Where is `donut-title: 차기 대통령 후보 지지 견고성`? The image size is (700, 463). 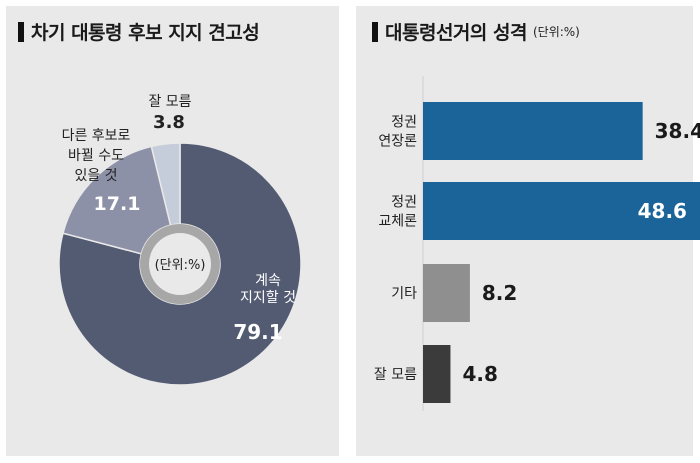 donut-title: 차기 대통령 후보 지지 견고성 is located at coordinates (145, 33).